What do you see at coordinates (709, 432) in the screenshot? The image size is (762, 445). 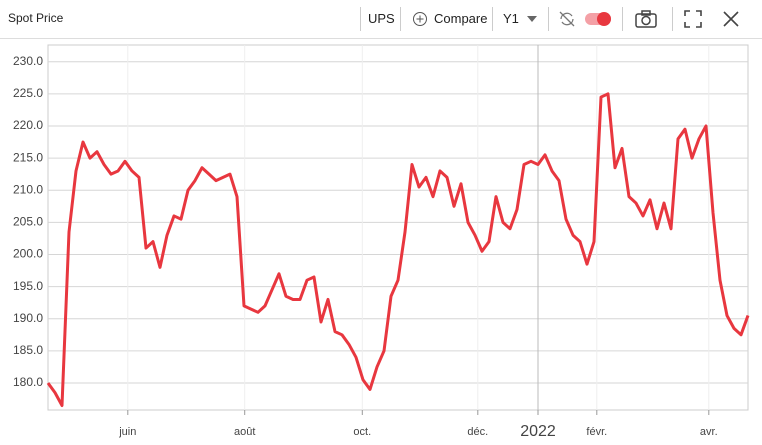 I see `x-tick-label: avr.` at bounding box center [709, 432].